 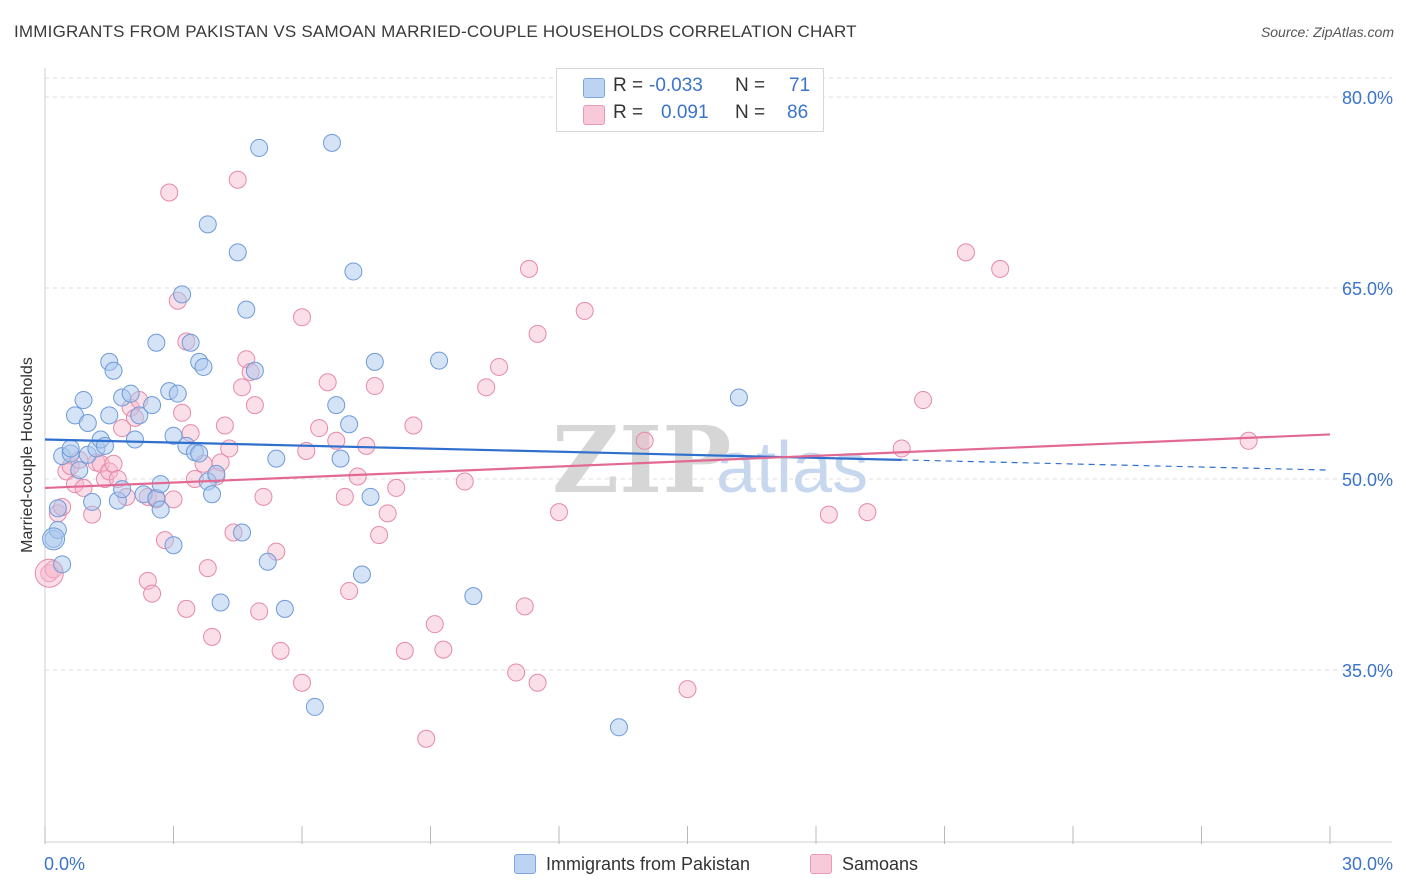 What do you see at coordinates (1367, 864) in the screenshot?
I see `x-tick-label: 30.0%` at bounding box center [1367, 864].